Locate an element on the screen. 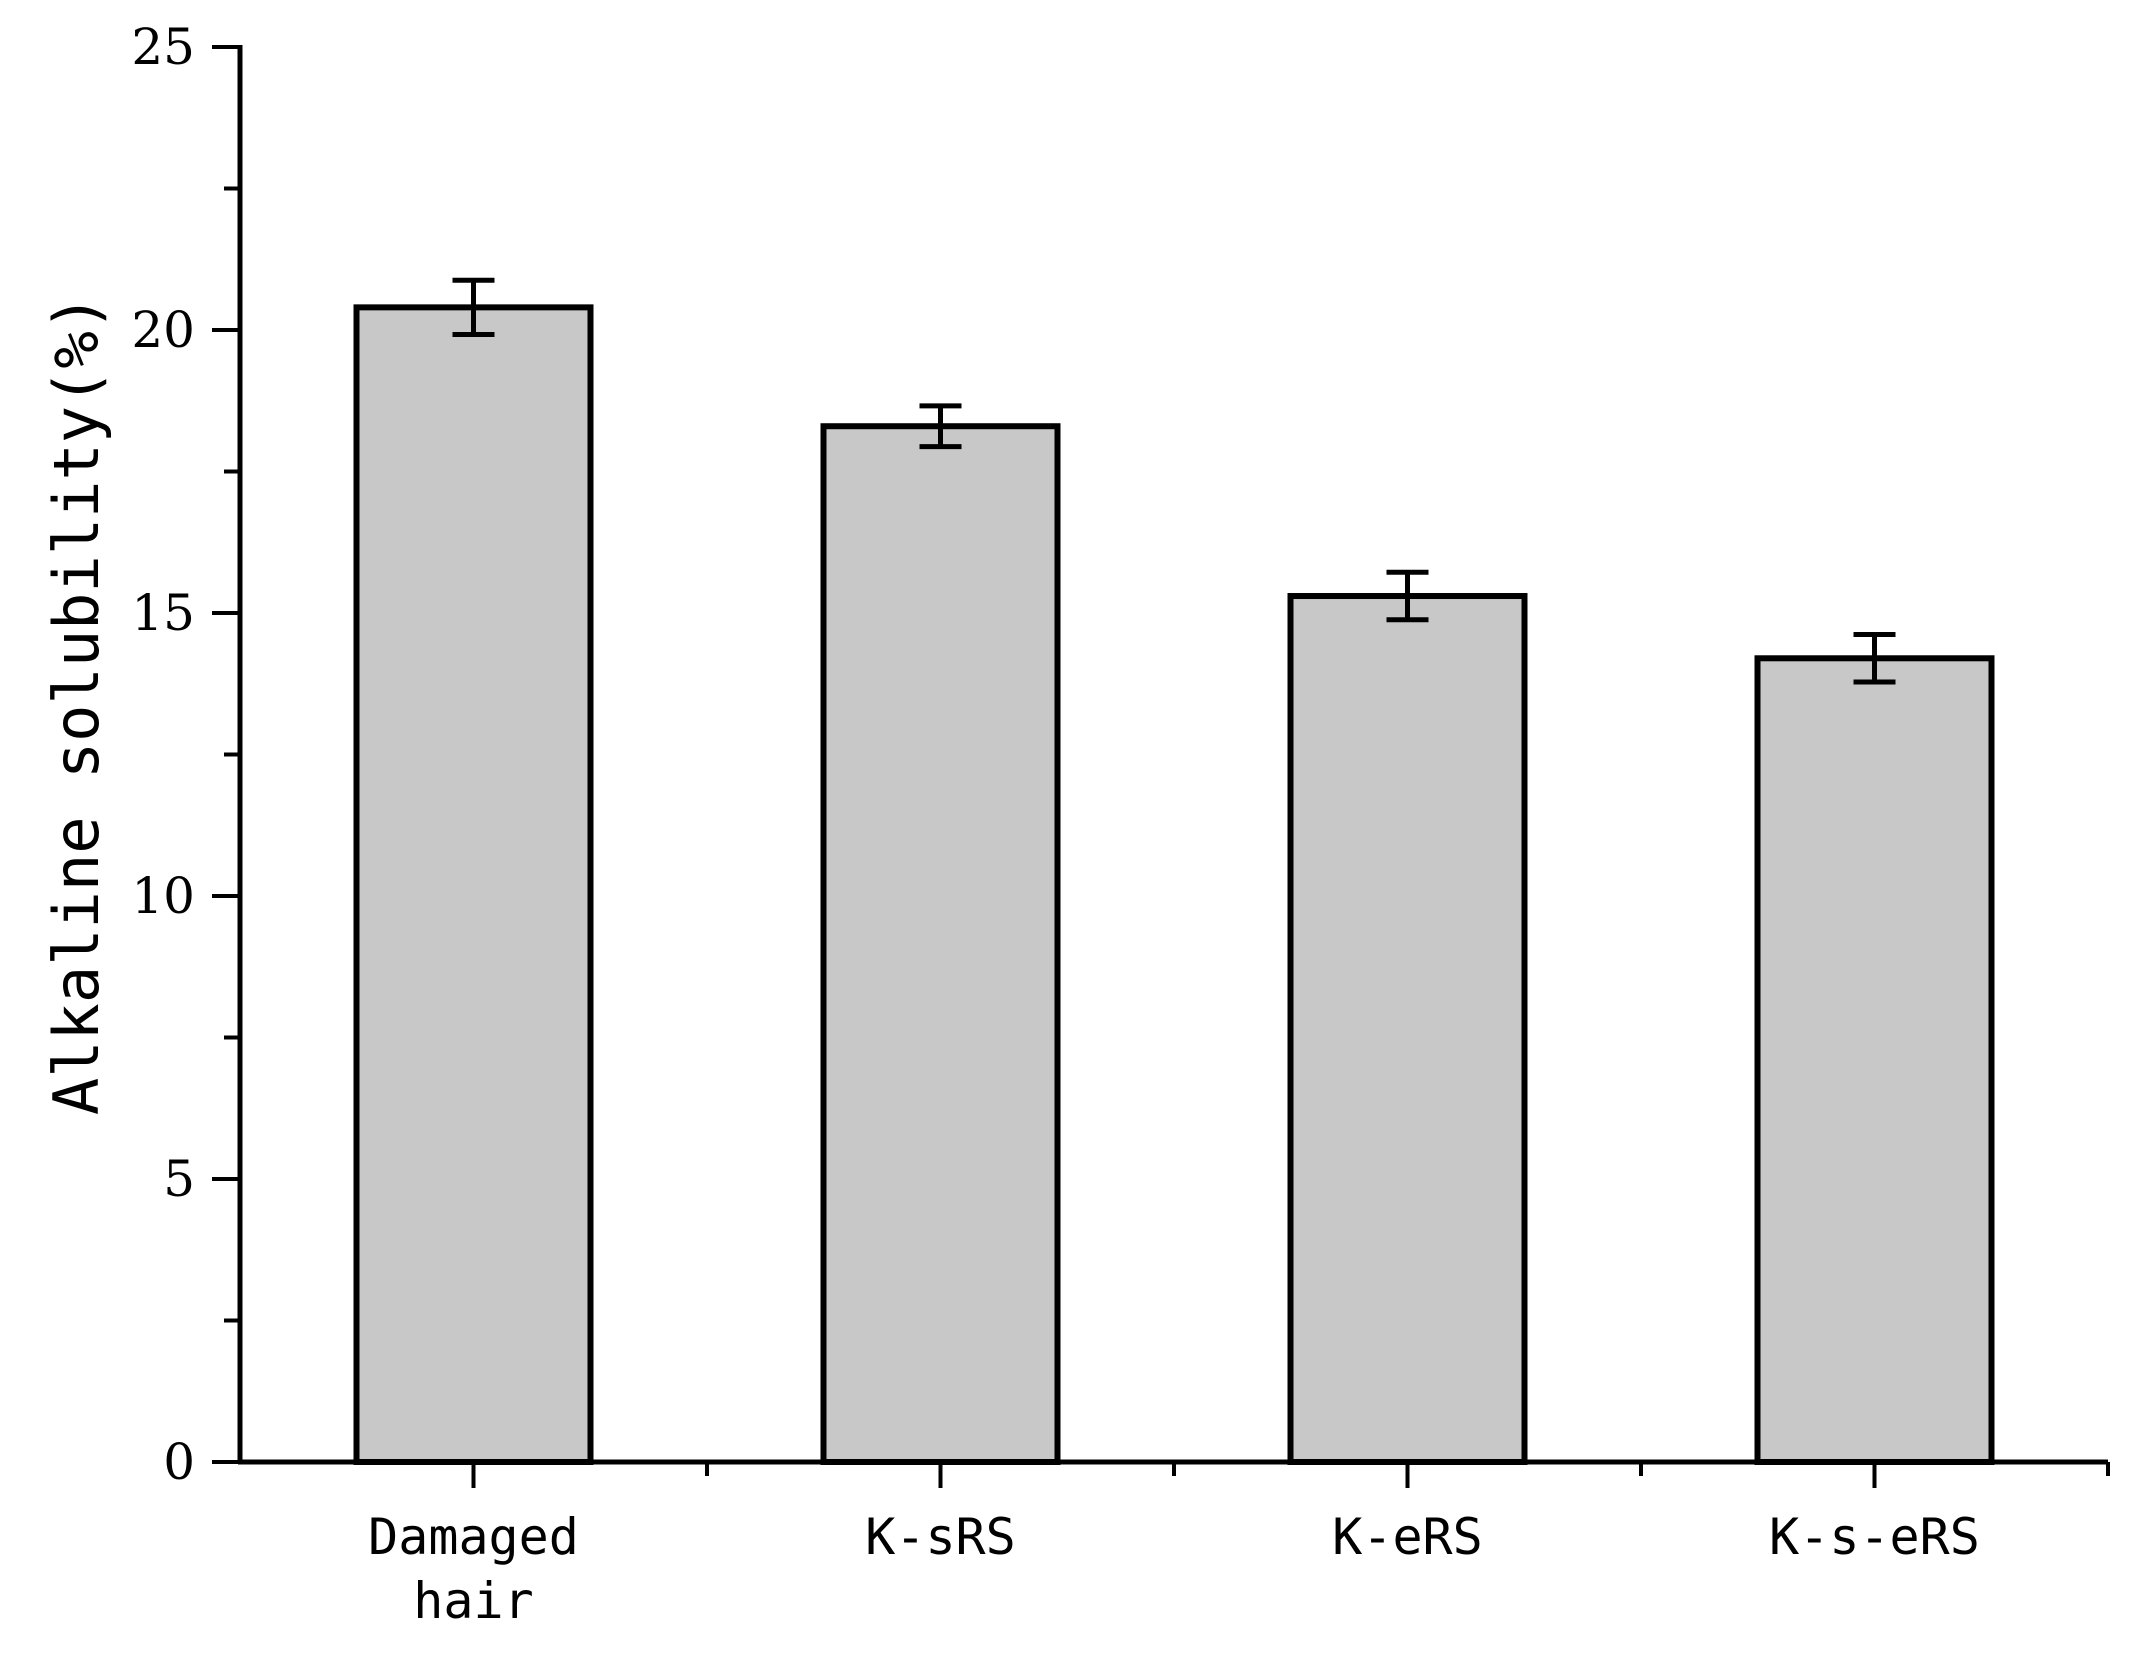 This screenshot has width=2137, height=1657. x-tick-label: K-s-eRS is located at coordinates (1874, 1537).